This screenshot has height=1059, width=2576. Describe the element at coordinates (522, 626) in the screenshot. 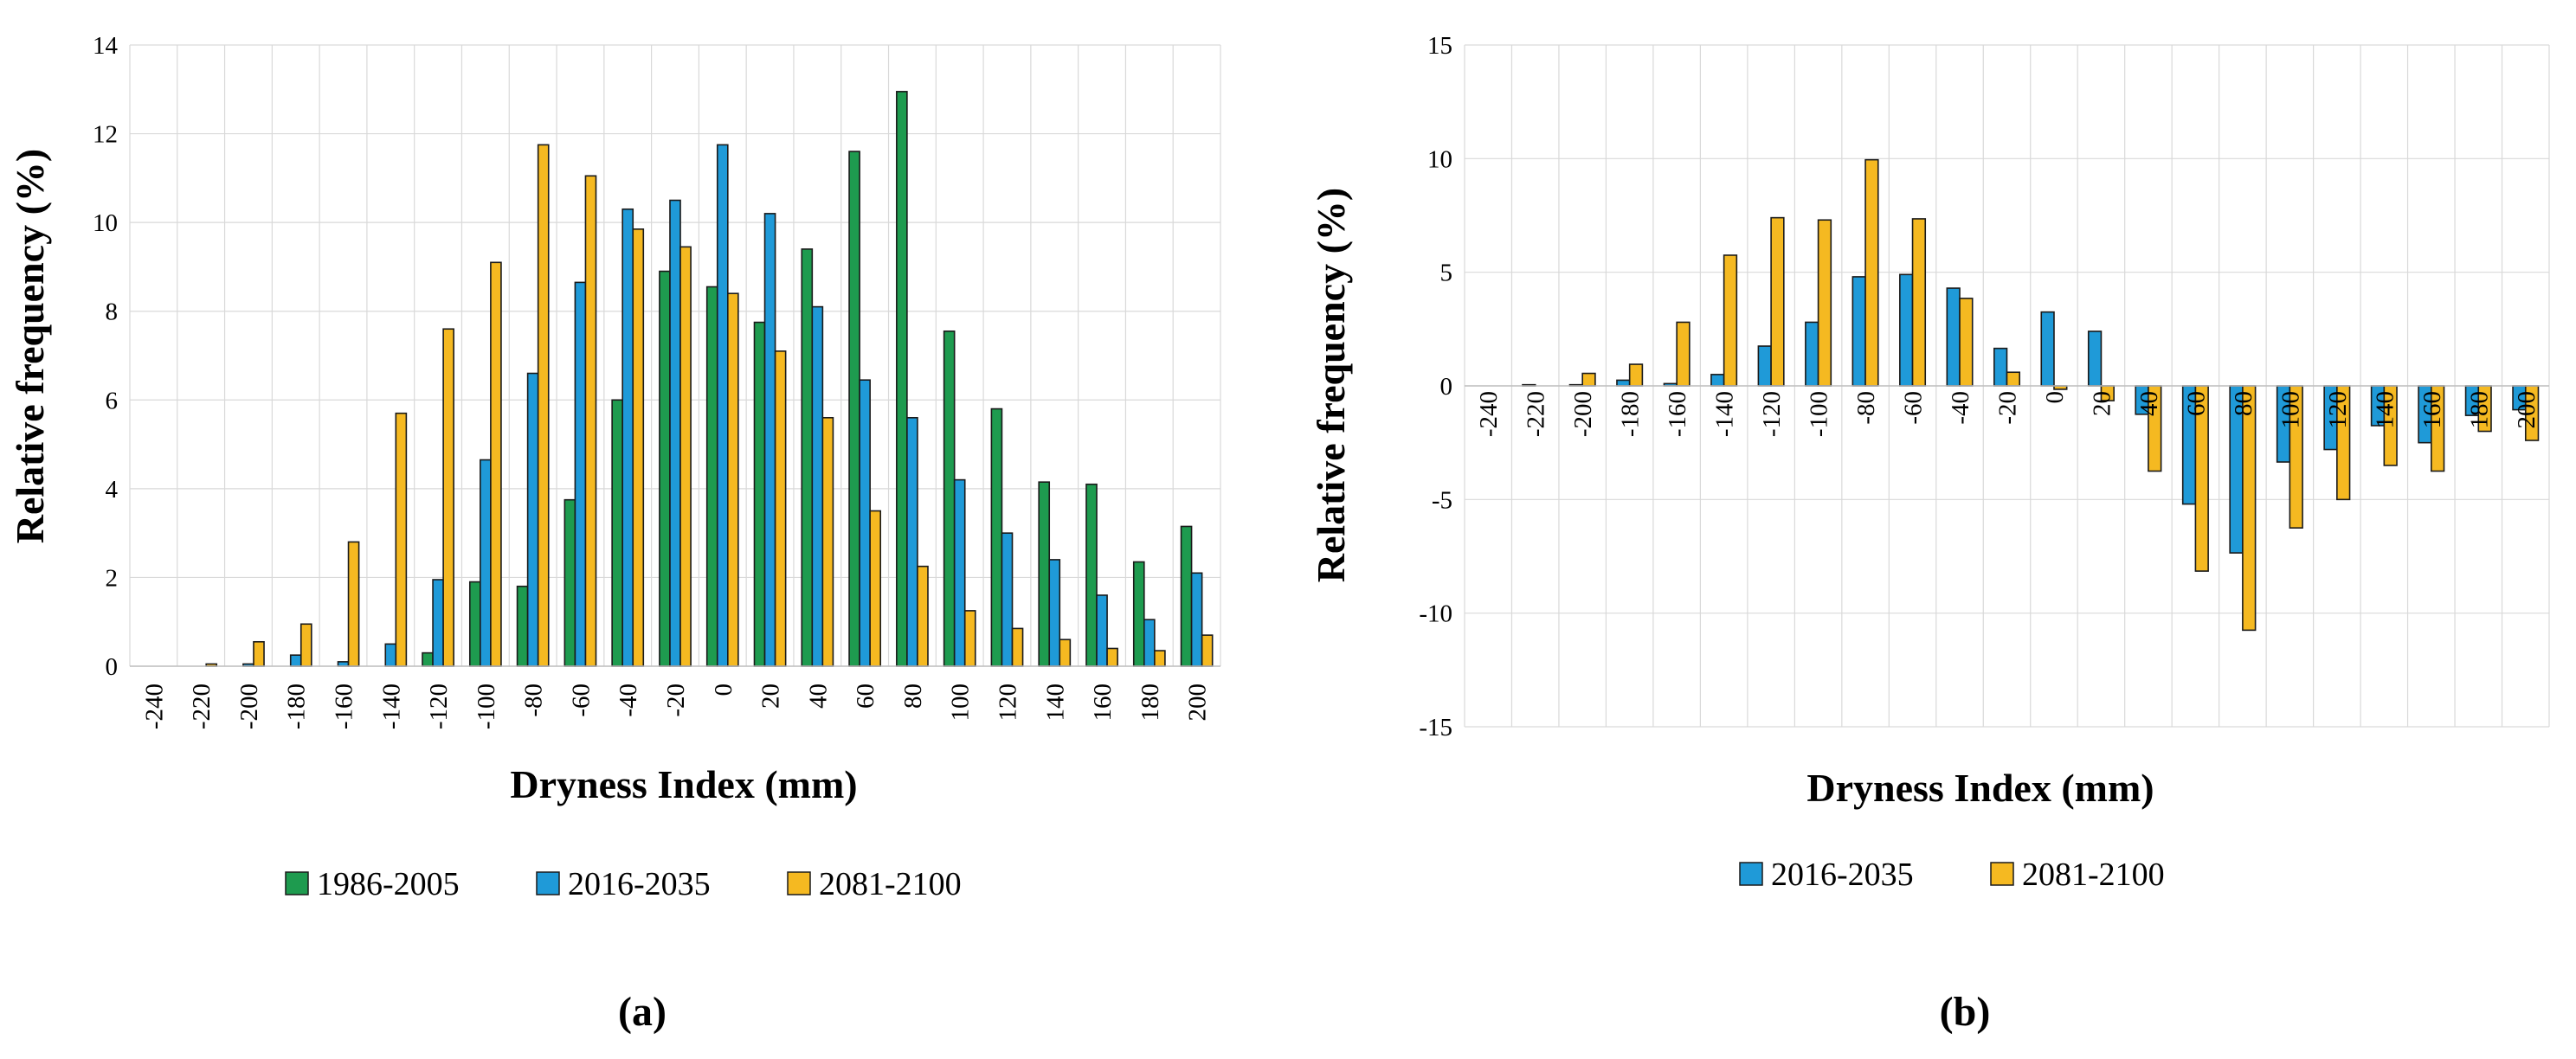

I see `bar-1986-2005--80` at that location.